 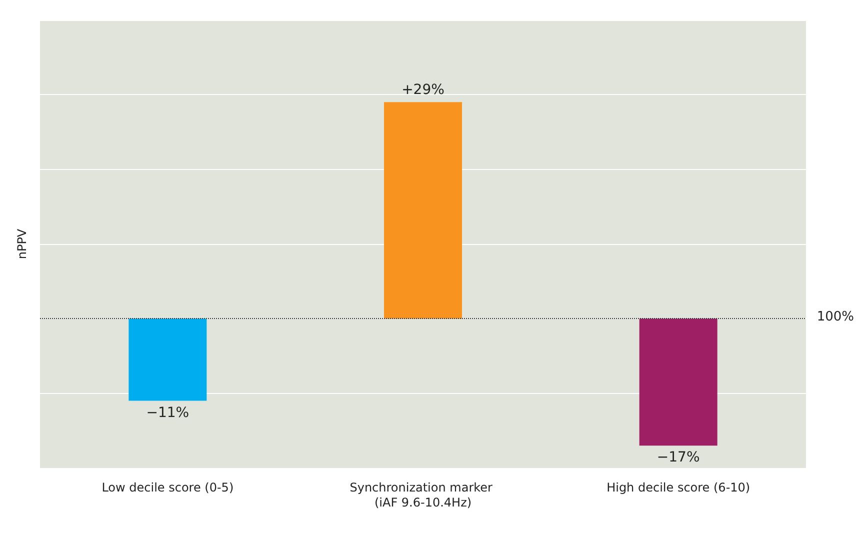 What do you see at coordinates (168, 487) in the screenshot?
I see `x-tick-label: Low decile score (0-5)` at bounding box center [168, 487].